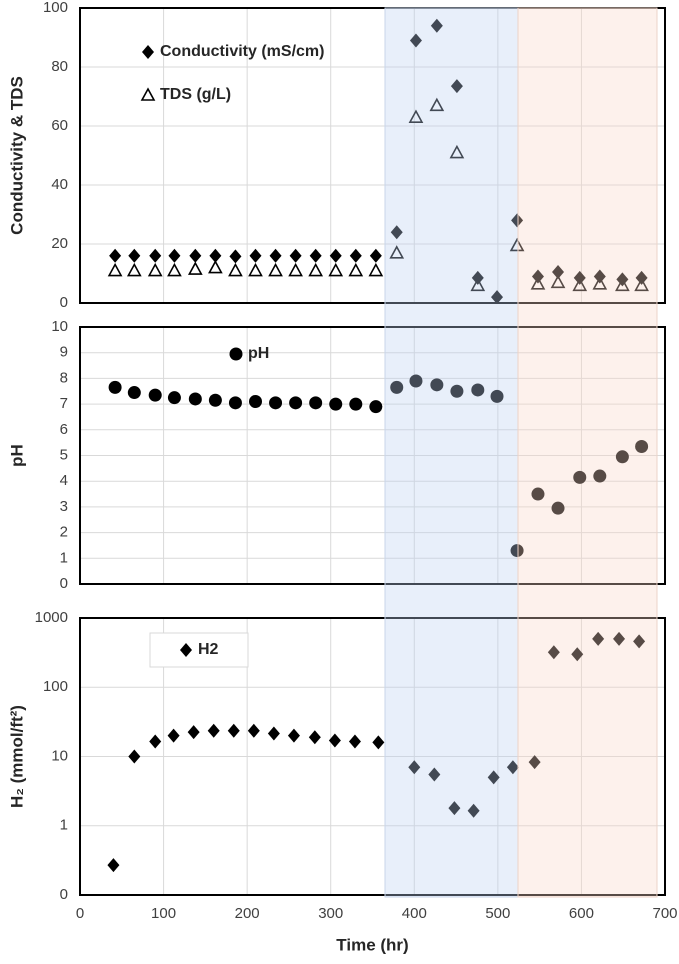  I want to click on y-tick-label: 1, so click(64, 825).